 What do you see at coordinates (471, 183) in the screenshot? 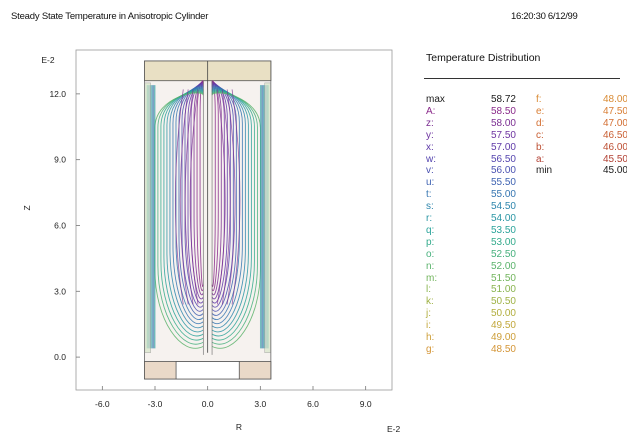
I see `legend-row: u: 55.50` at bounding box center [471, 183].